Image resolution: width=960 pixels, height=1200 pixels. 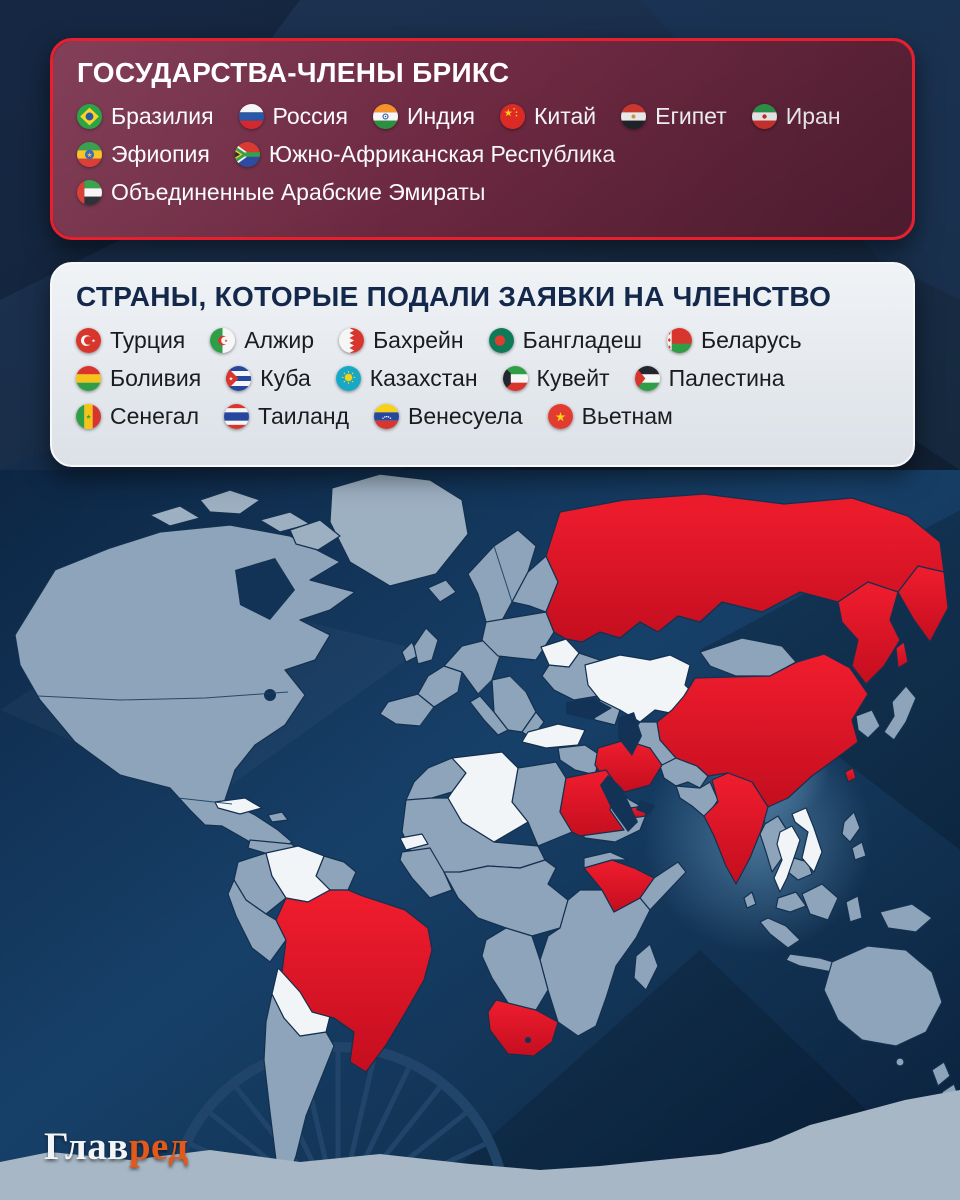 I want to click on country-label: Боливия, so click(x=156, y=378).